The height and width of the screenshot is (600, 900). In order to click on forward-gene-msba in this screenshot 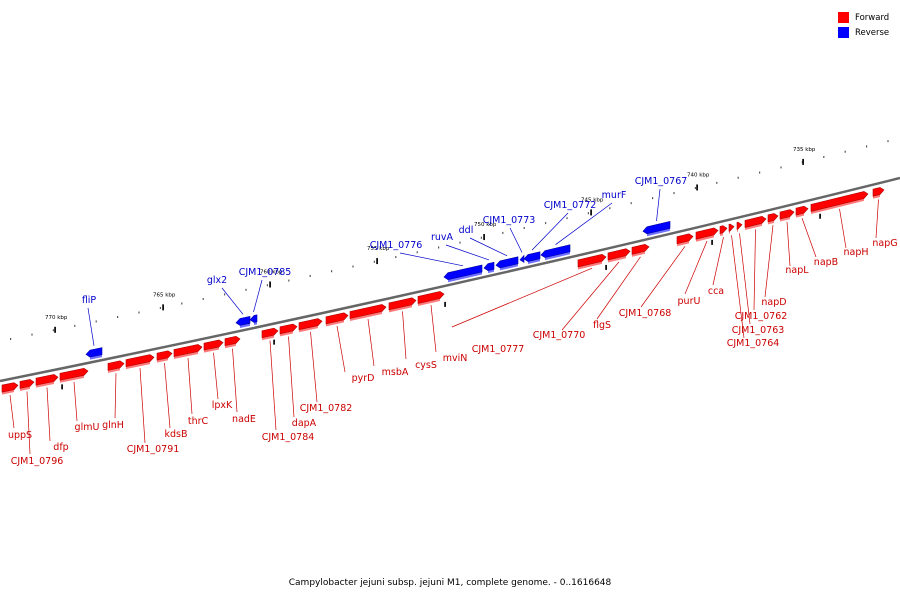, I will do `click(368, 313)`.